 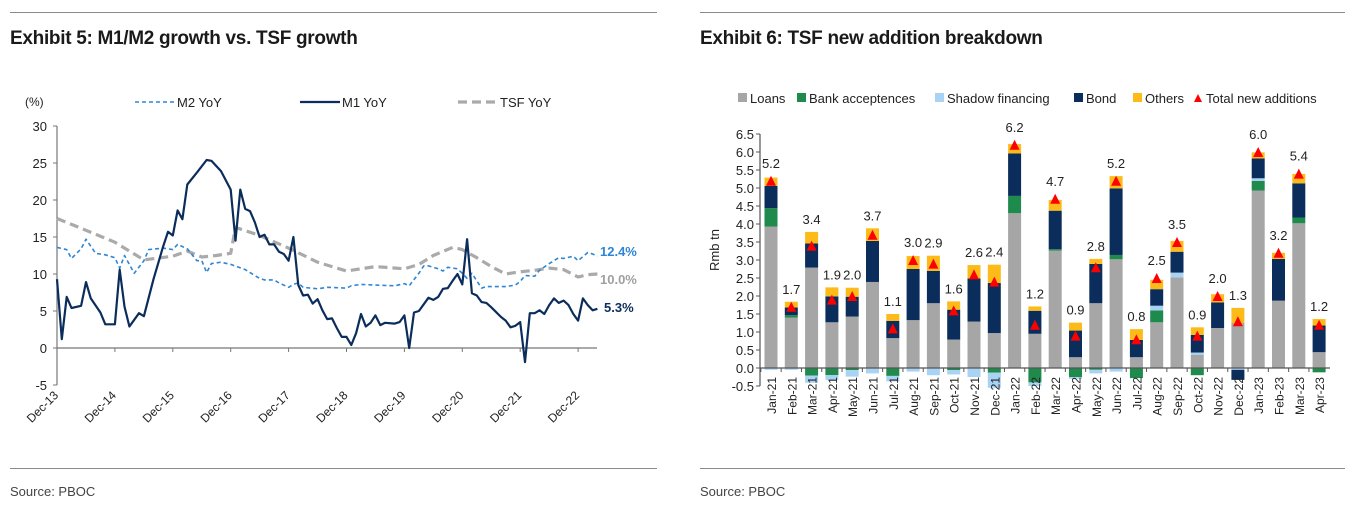 What do you see at coordinates (955, 395) in the screenshot?
I see `x-tick-label: Oct-21` at bounding box center [955, 395].